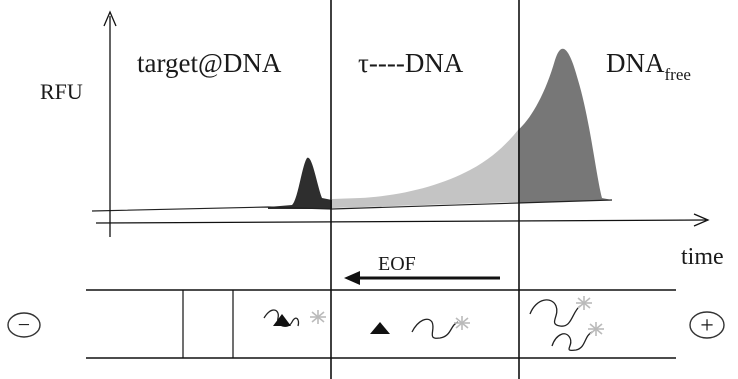  Describe the element at coordinates (300, 183) in the screenshot. I see `peak-target-dna` at that location.